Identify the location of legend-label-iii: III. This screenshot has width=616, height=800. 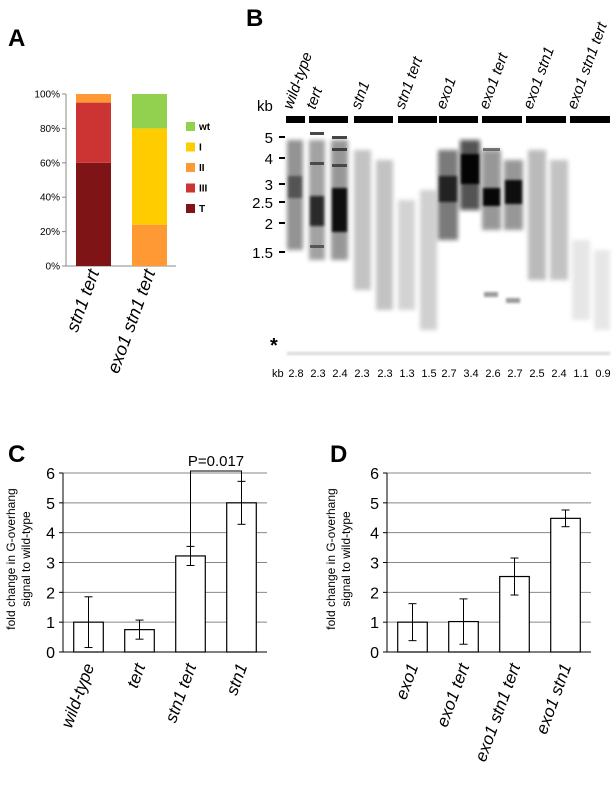
(203, 189).